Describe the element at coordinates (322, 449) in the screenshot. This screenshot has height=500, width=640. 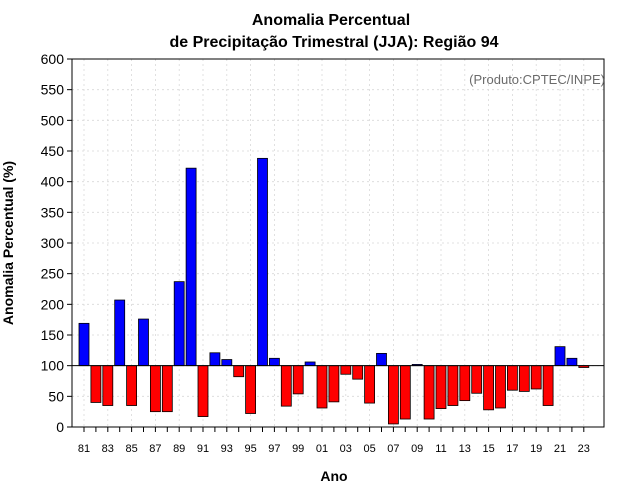
I see `x-tick-label: 01` at that location.